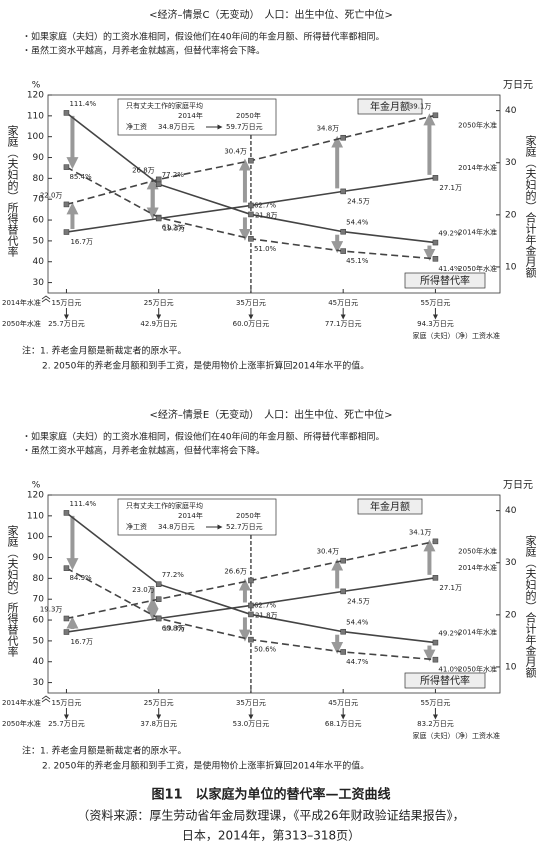  I want to click on y-tick-label: 70, so click(39, 200).